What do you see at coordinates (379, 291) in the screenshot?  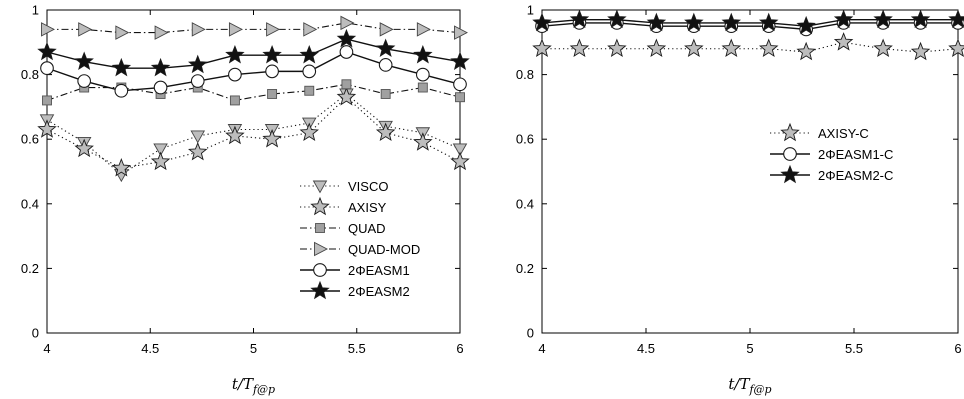 I see `legend-label: 2ΦEASM2` at bounding box center [379, 291].